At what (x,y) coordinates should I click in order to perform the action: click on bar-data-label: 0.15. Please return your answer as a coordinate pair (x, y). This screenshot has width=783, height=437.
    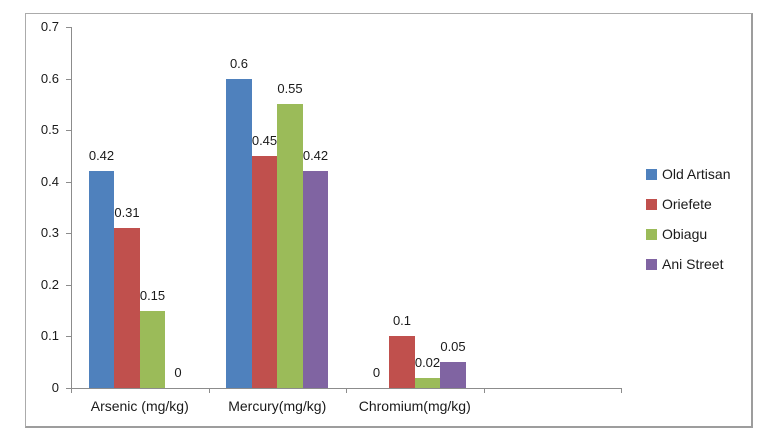
    Looking at the image, I should click on (152, 295).